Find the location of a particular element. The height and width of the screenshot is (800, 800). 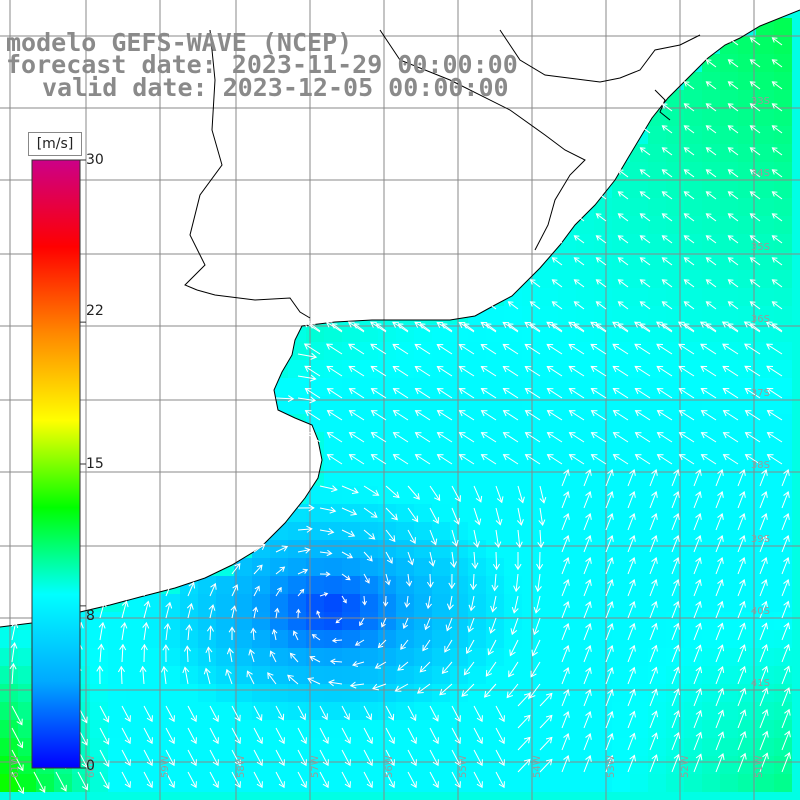

lon-label: 56W is located at coordinates (389, 766).